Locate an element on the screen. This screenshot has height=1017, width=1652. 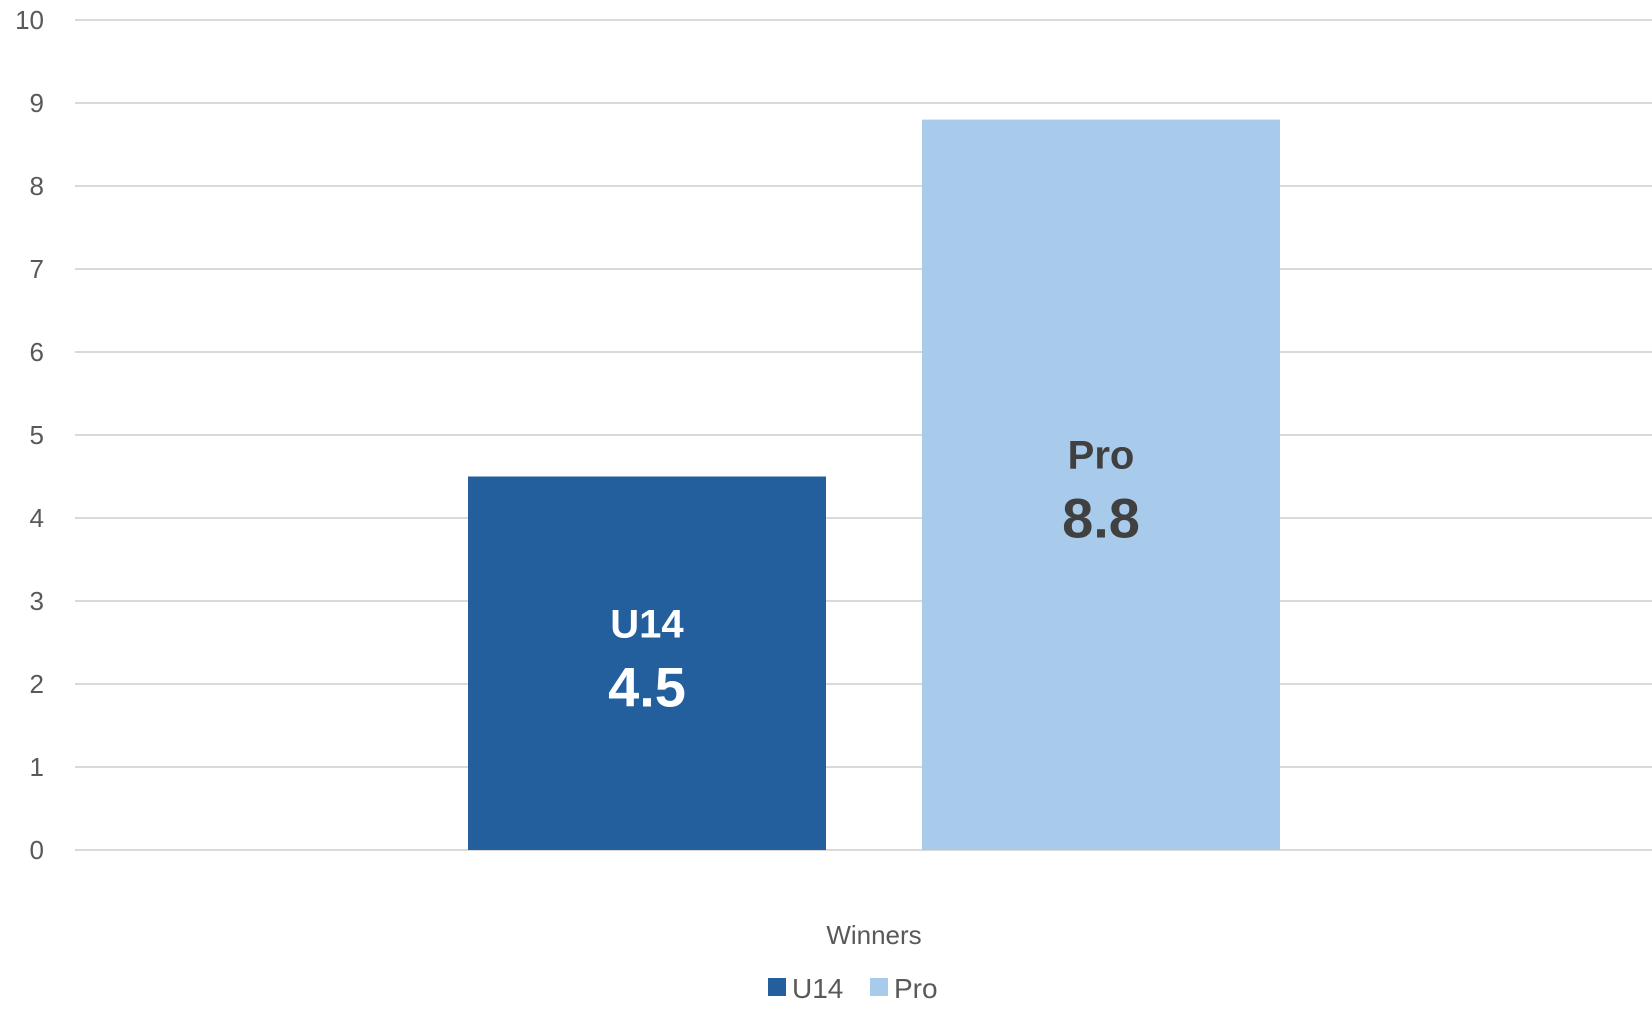
y-tick-label: 10 is located at coordinates (29, 20).